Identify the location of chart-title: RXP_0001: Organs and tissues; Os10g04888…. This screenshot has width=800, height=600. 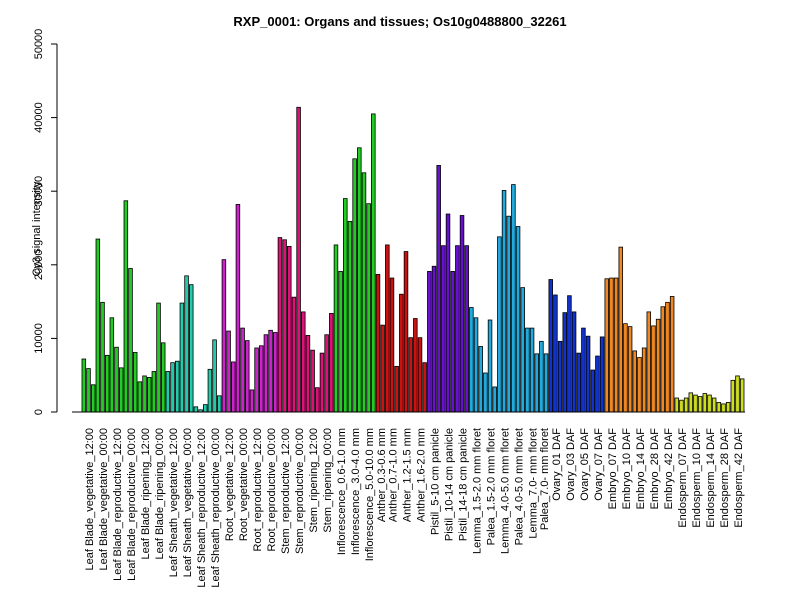
(399, 21).